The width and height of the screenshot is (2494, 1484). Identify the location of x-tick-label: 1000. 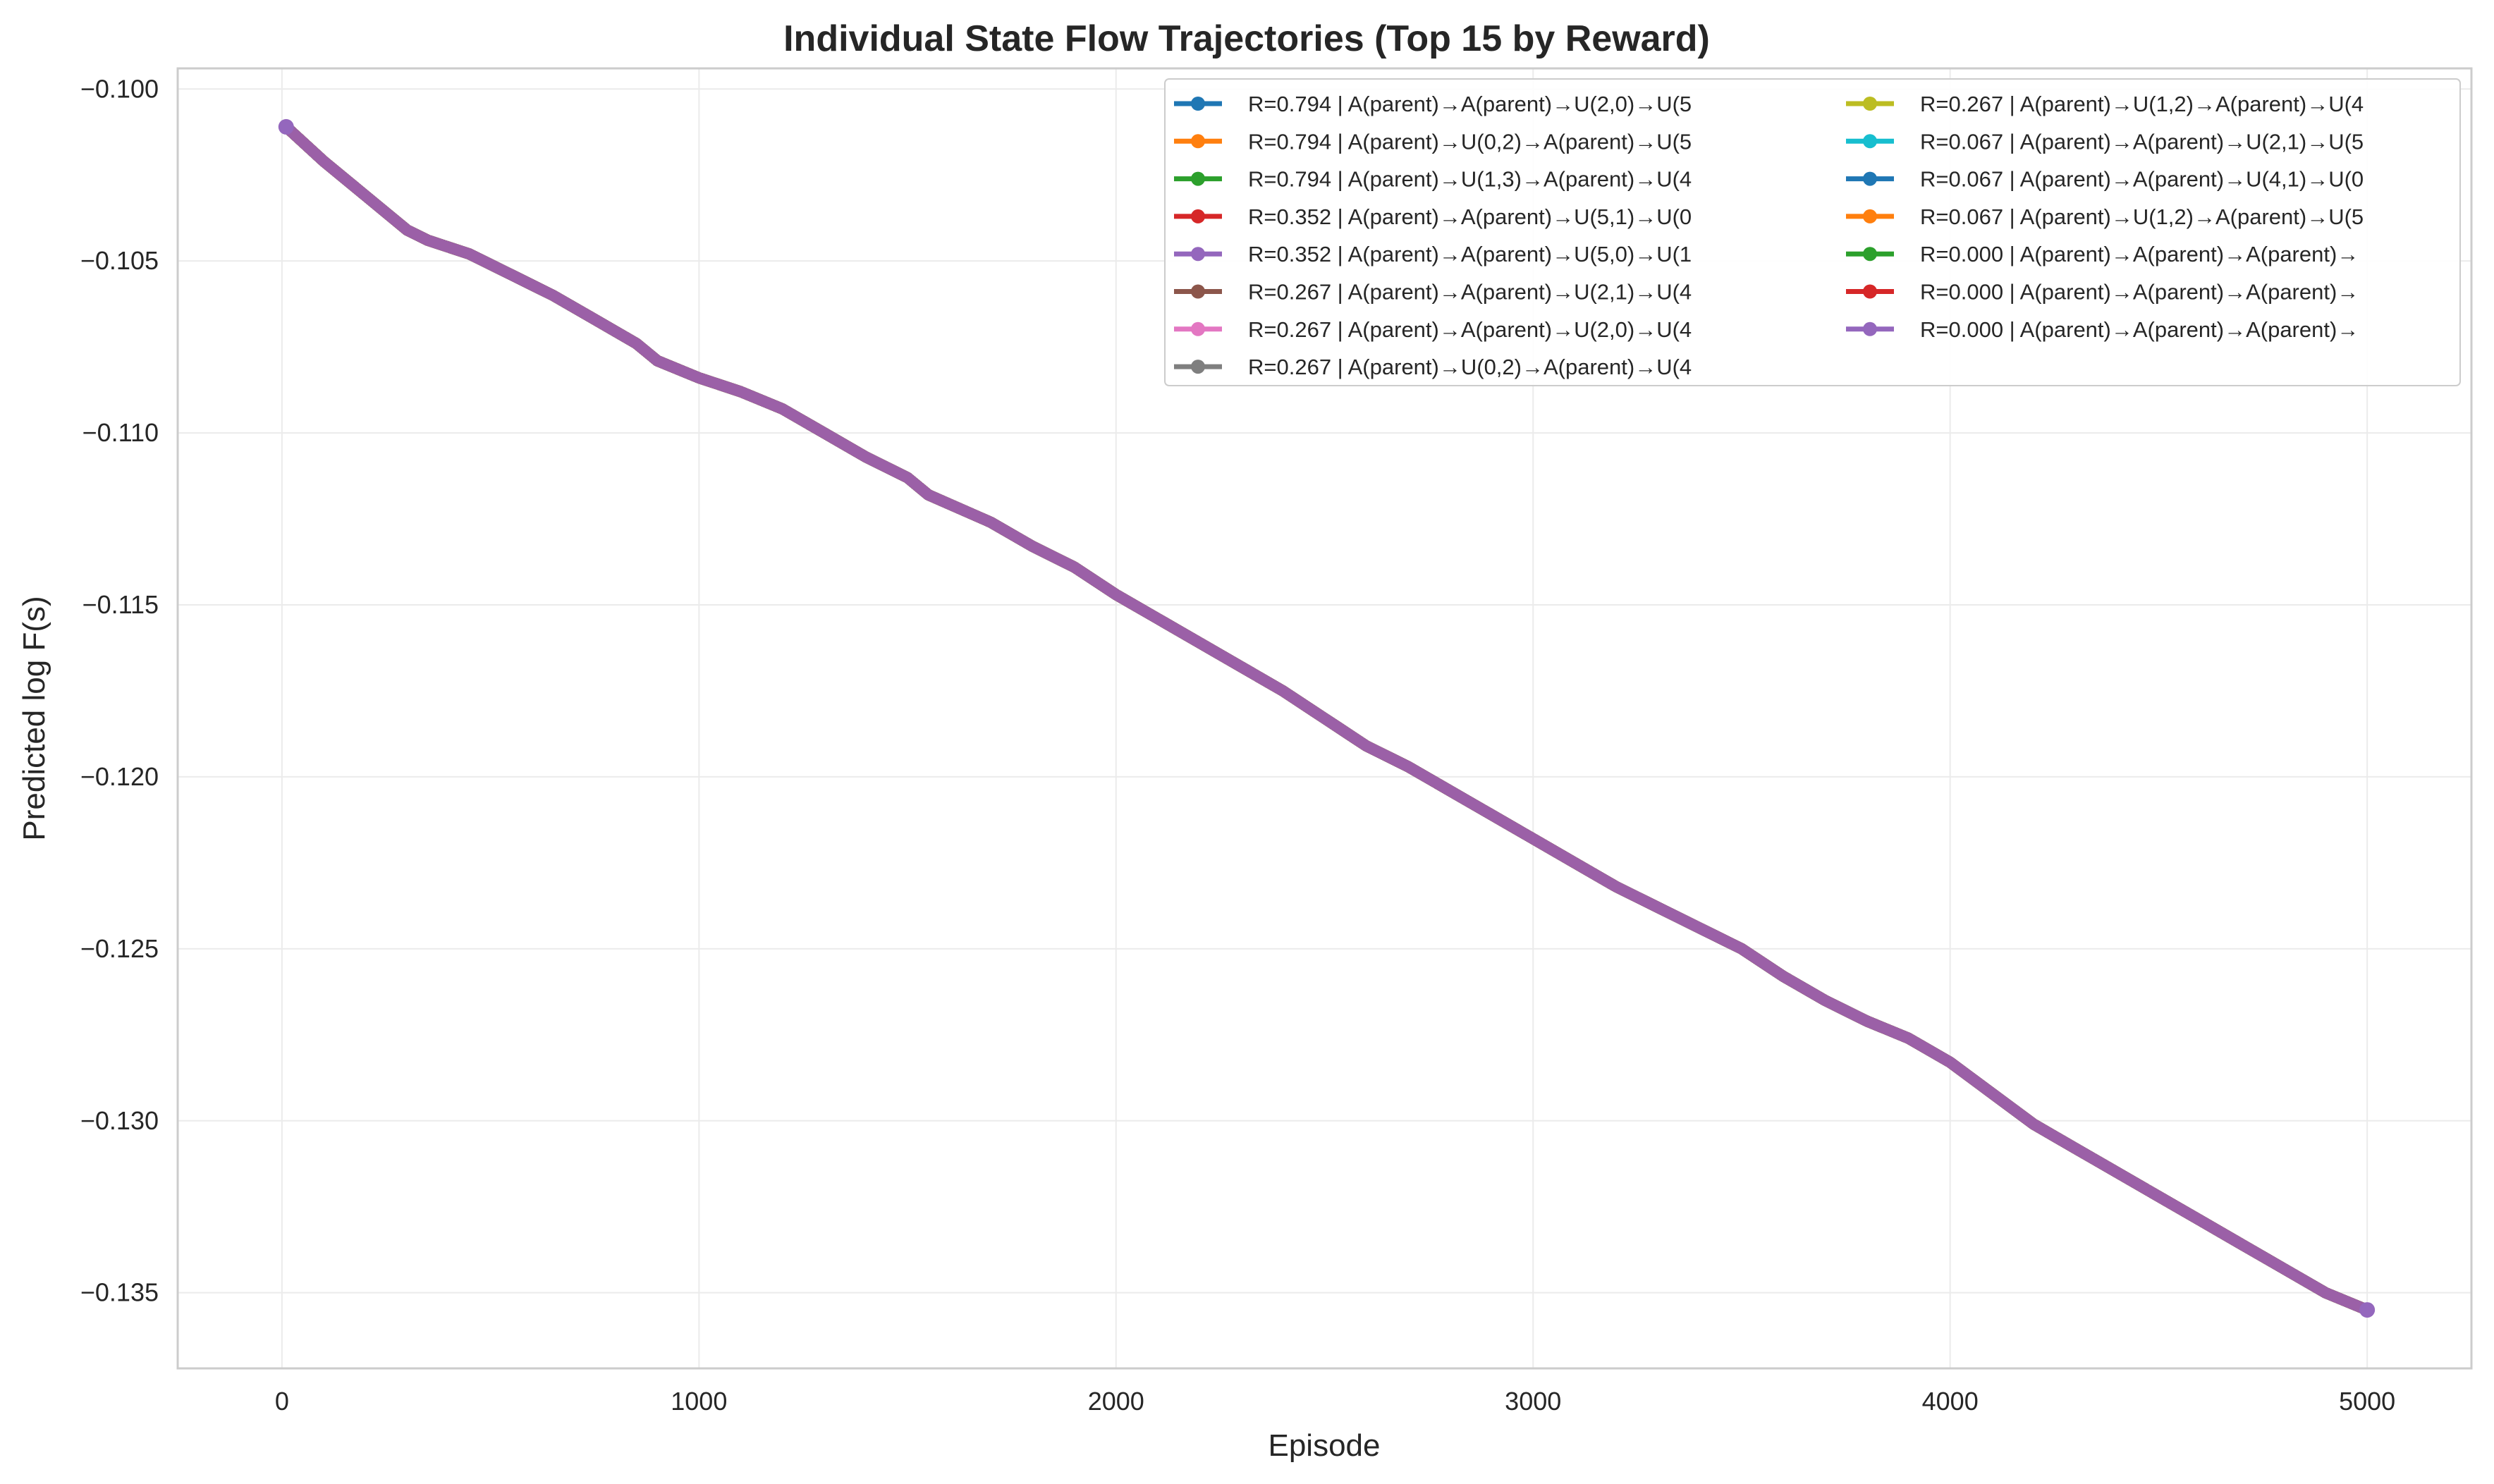
(699, 1401).